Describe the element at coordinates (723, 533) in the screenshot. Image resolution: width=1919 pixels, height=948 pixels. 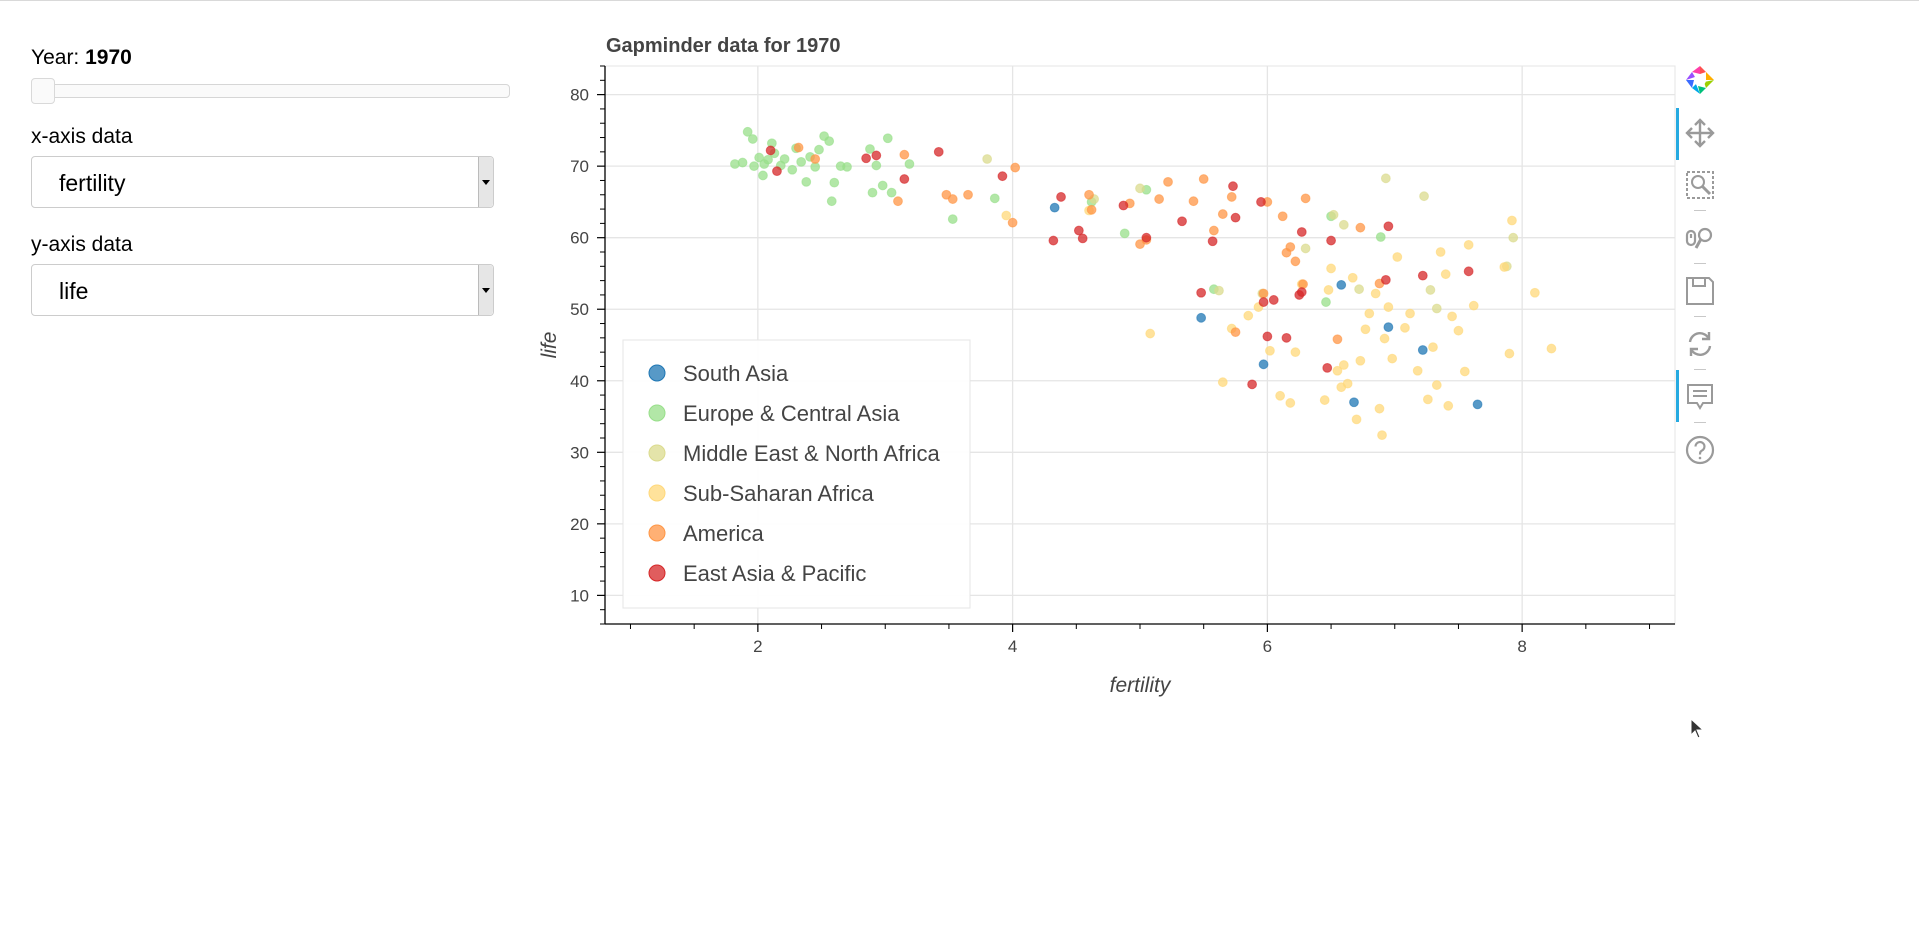
I see `legend-label: America` at that location.